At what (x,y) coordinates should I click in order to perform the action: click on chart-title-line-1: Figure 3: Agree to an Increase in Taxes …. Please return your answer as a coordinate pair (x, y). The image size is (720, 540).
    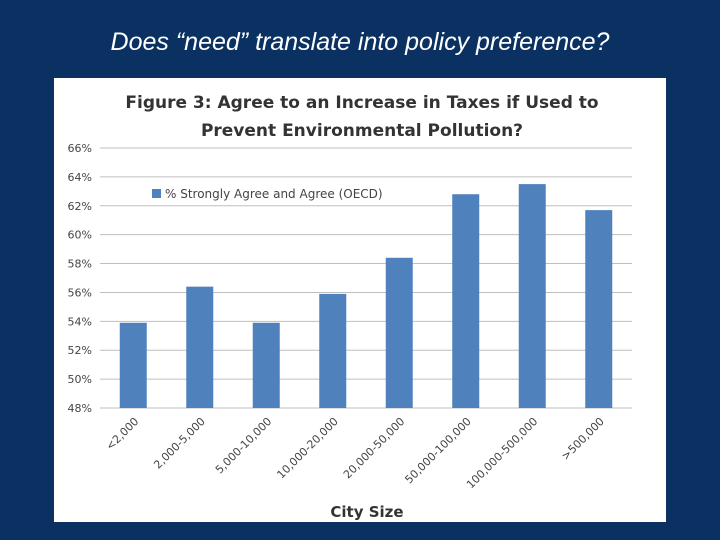
    Looking at the image, I should click on (361, 103).